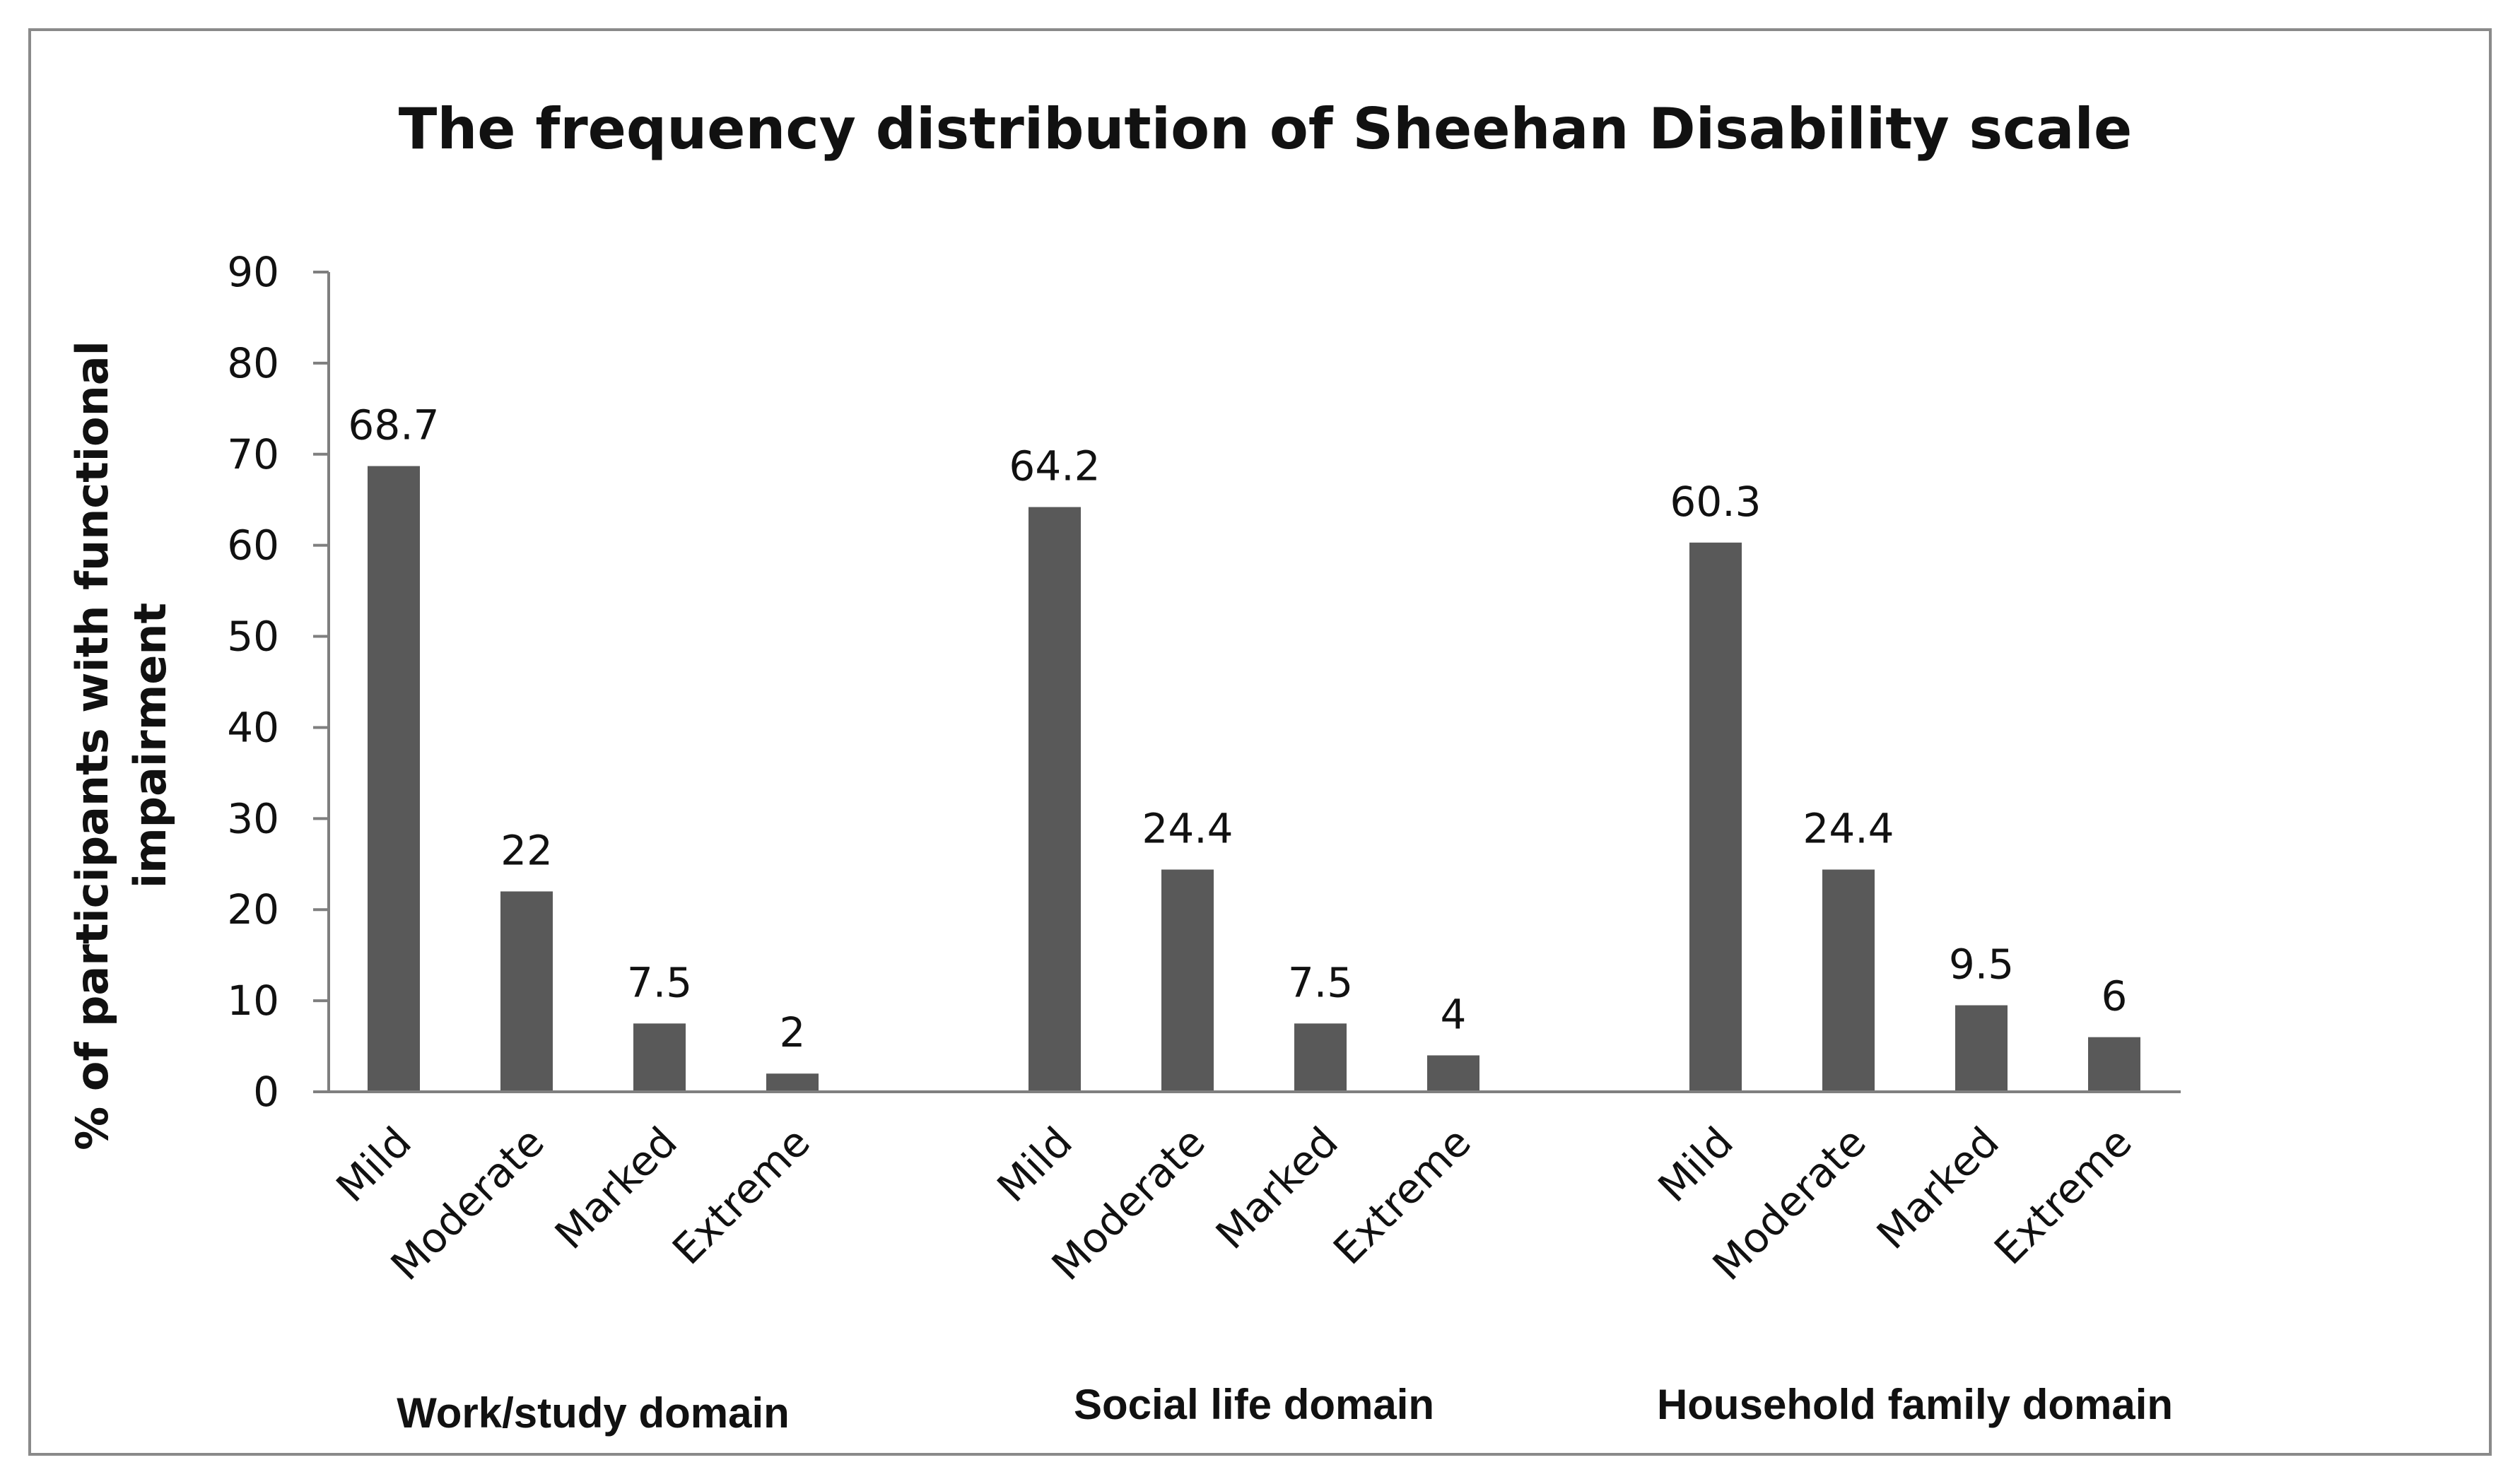 This screenshot has width=2520, height=1484. What do you see at coordinates (253, 637) in the screenshot?
I see `y-tick-label: 50` at bounding box center [253, 637].